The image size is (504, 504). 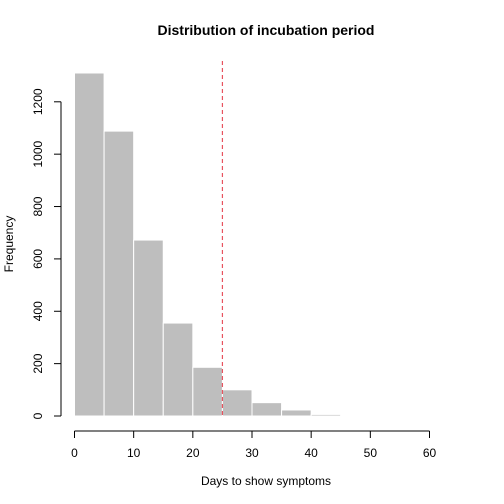 What do you see at coordinates (254, 445) in the screenshot?
I see `x-axis: 0 10 20 30 40 50 60` at bounding box center [254, 445].